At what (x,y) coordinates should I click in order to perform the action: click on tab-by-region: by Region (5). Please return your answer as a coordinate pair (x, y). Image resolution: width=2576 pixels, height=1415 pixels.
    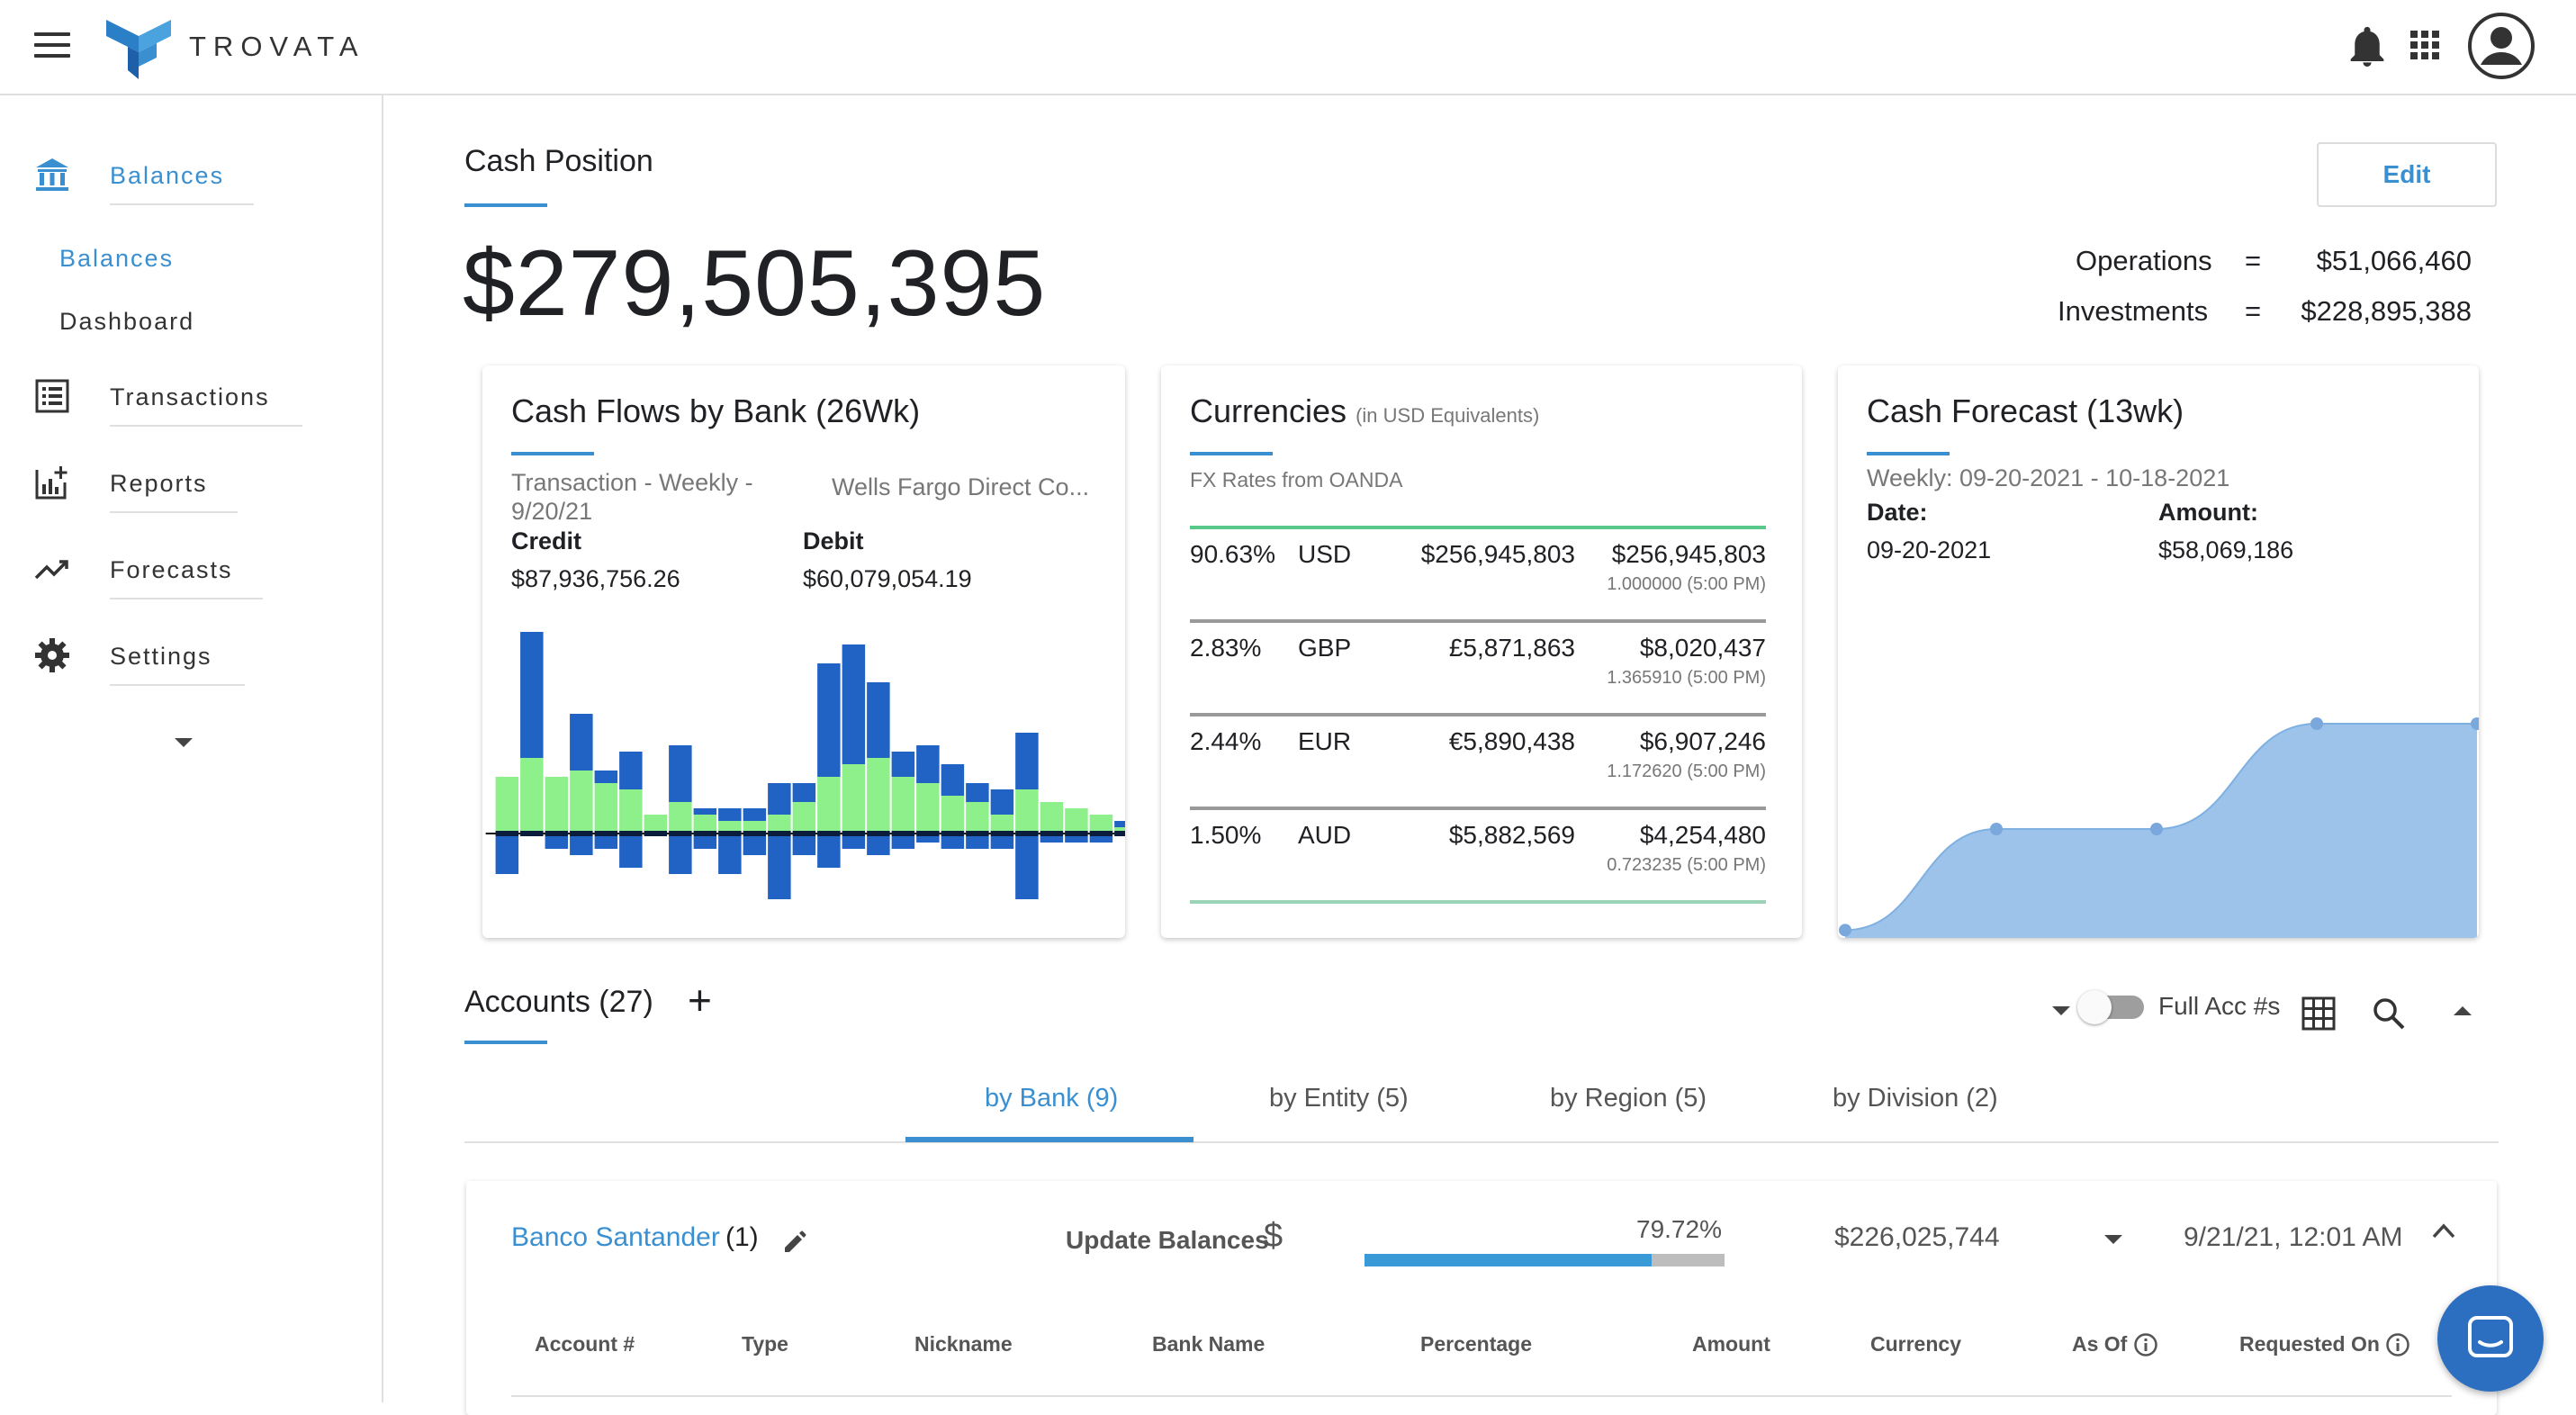
    Looking at the image, I should click on (1628, 1098).